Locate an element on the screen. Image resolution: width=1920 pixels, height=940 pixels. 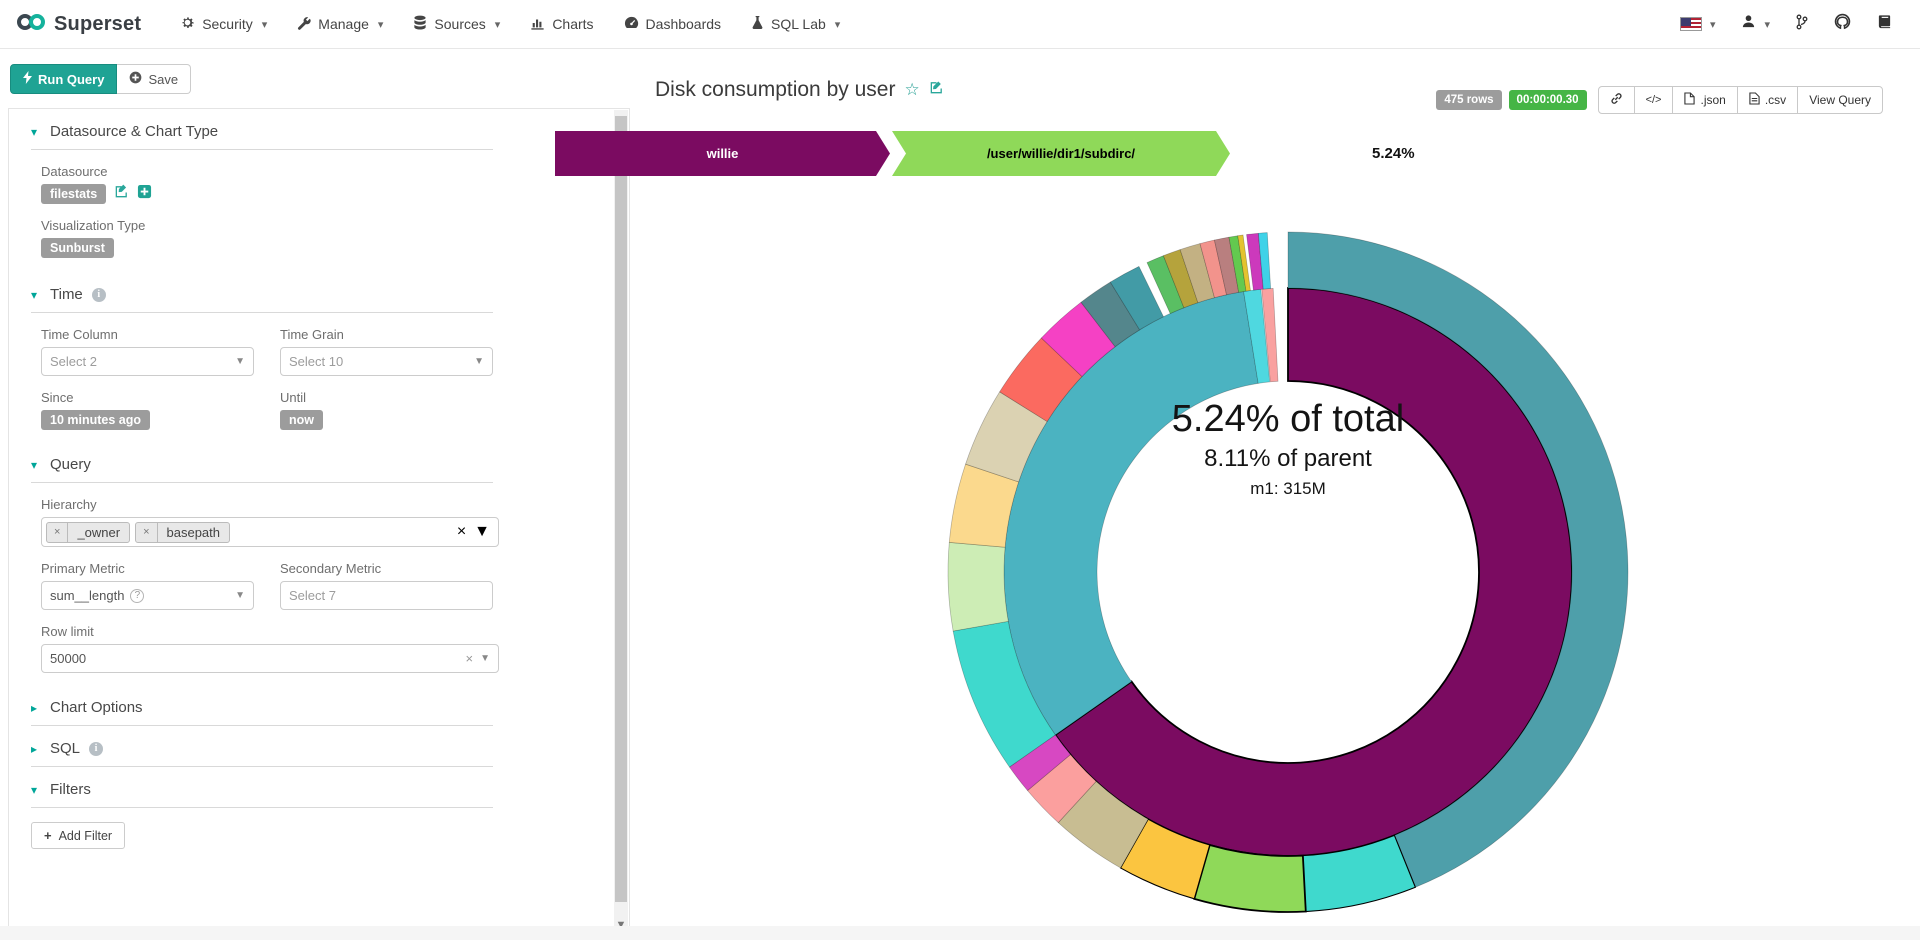
navbar-right: ▾ ▾ is located at coordinates (1785, 24).